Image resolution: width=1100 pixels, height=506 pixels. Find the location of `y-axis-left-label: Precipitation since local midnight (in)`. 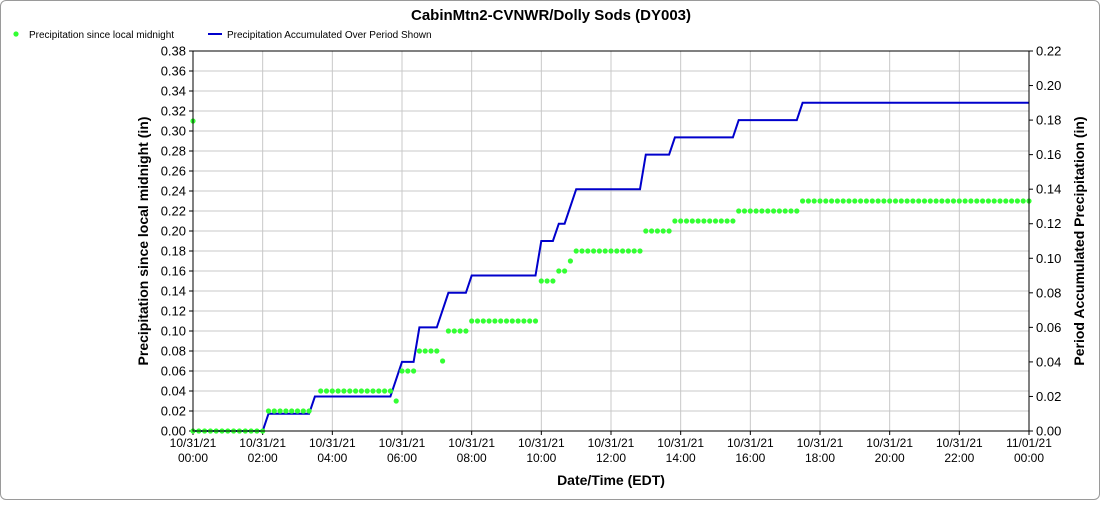

y-axis-left-label: Precipitation since local midnight (in) is located at coordinates (143, 241).